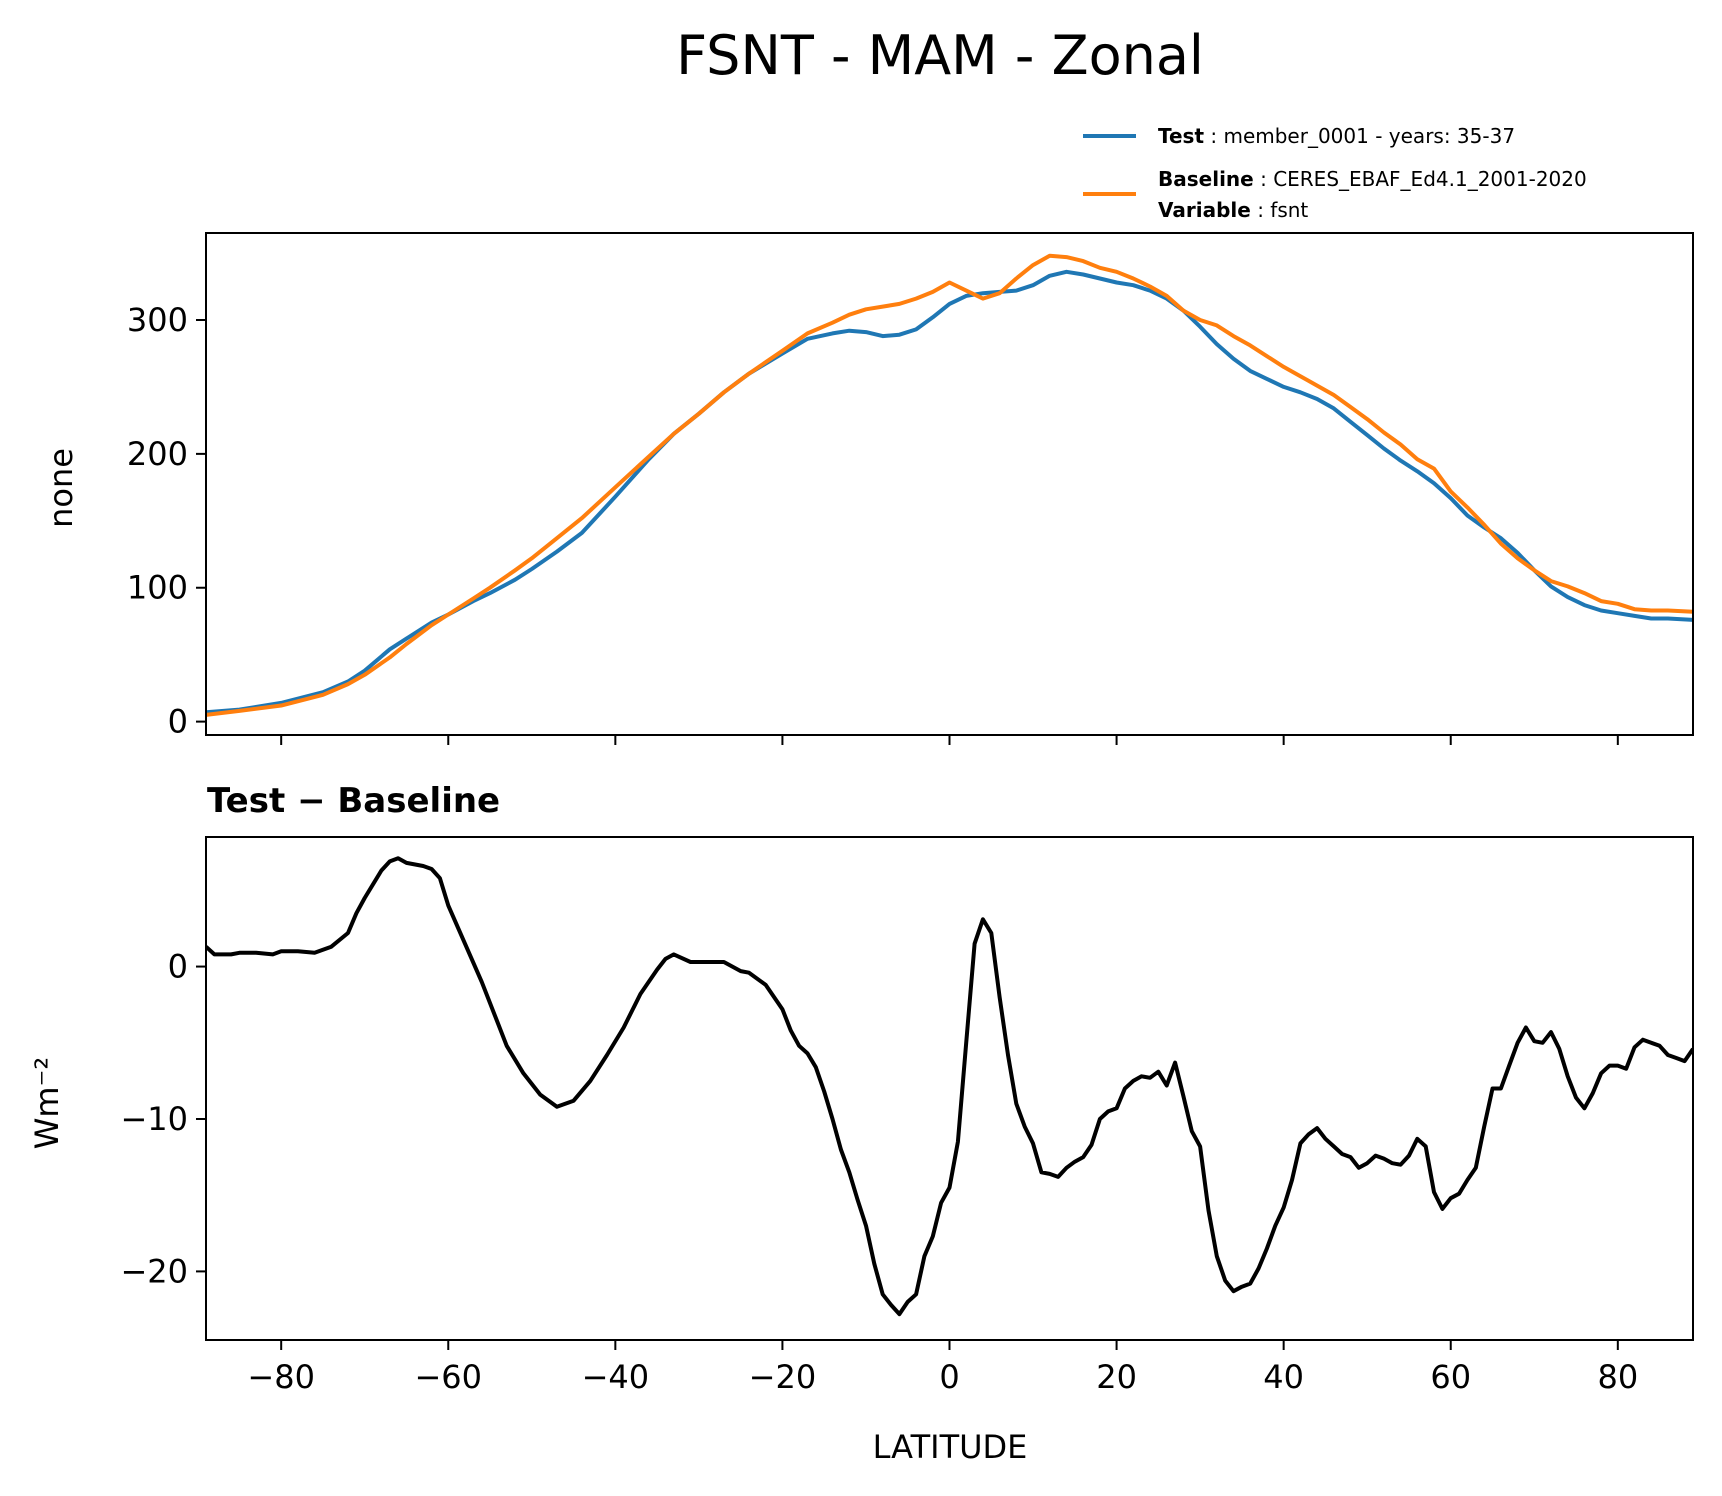 The image size is (1722, 1496). I want to click on chart-title: FSNT - MAM - Zonal, so click(940, 55).